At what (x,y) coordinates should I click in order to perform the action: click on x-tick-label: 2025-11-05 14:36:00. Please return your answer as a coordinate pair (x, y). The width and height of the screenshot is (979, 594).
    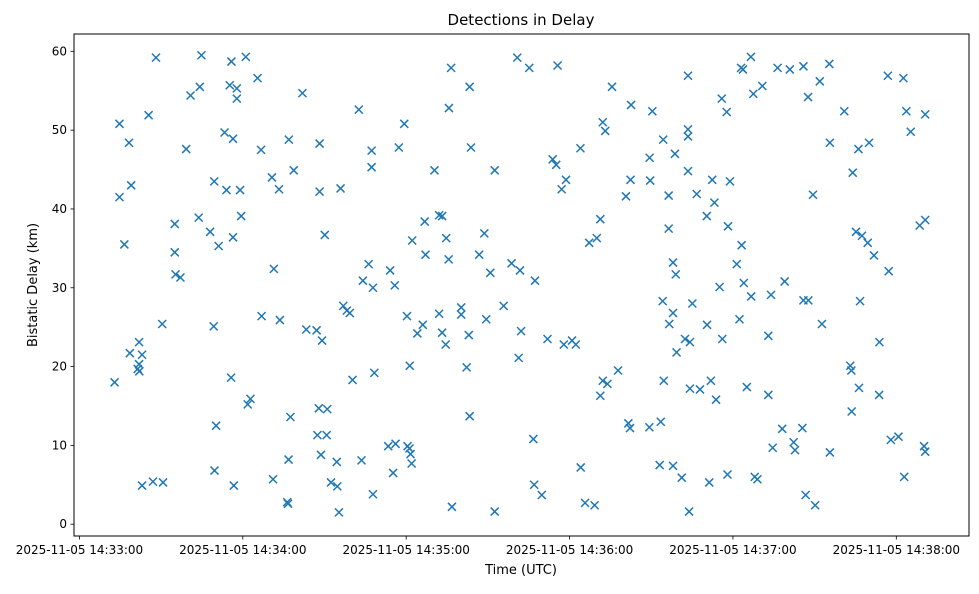
    Looking at the image, I should click on (569, 550).